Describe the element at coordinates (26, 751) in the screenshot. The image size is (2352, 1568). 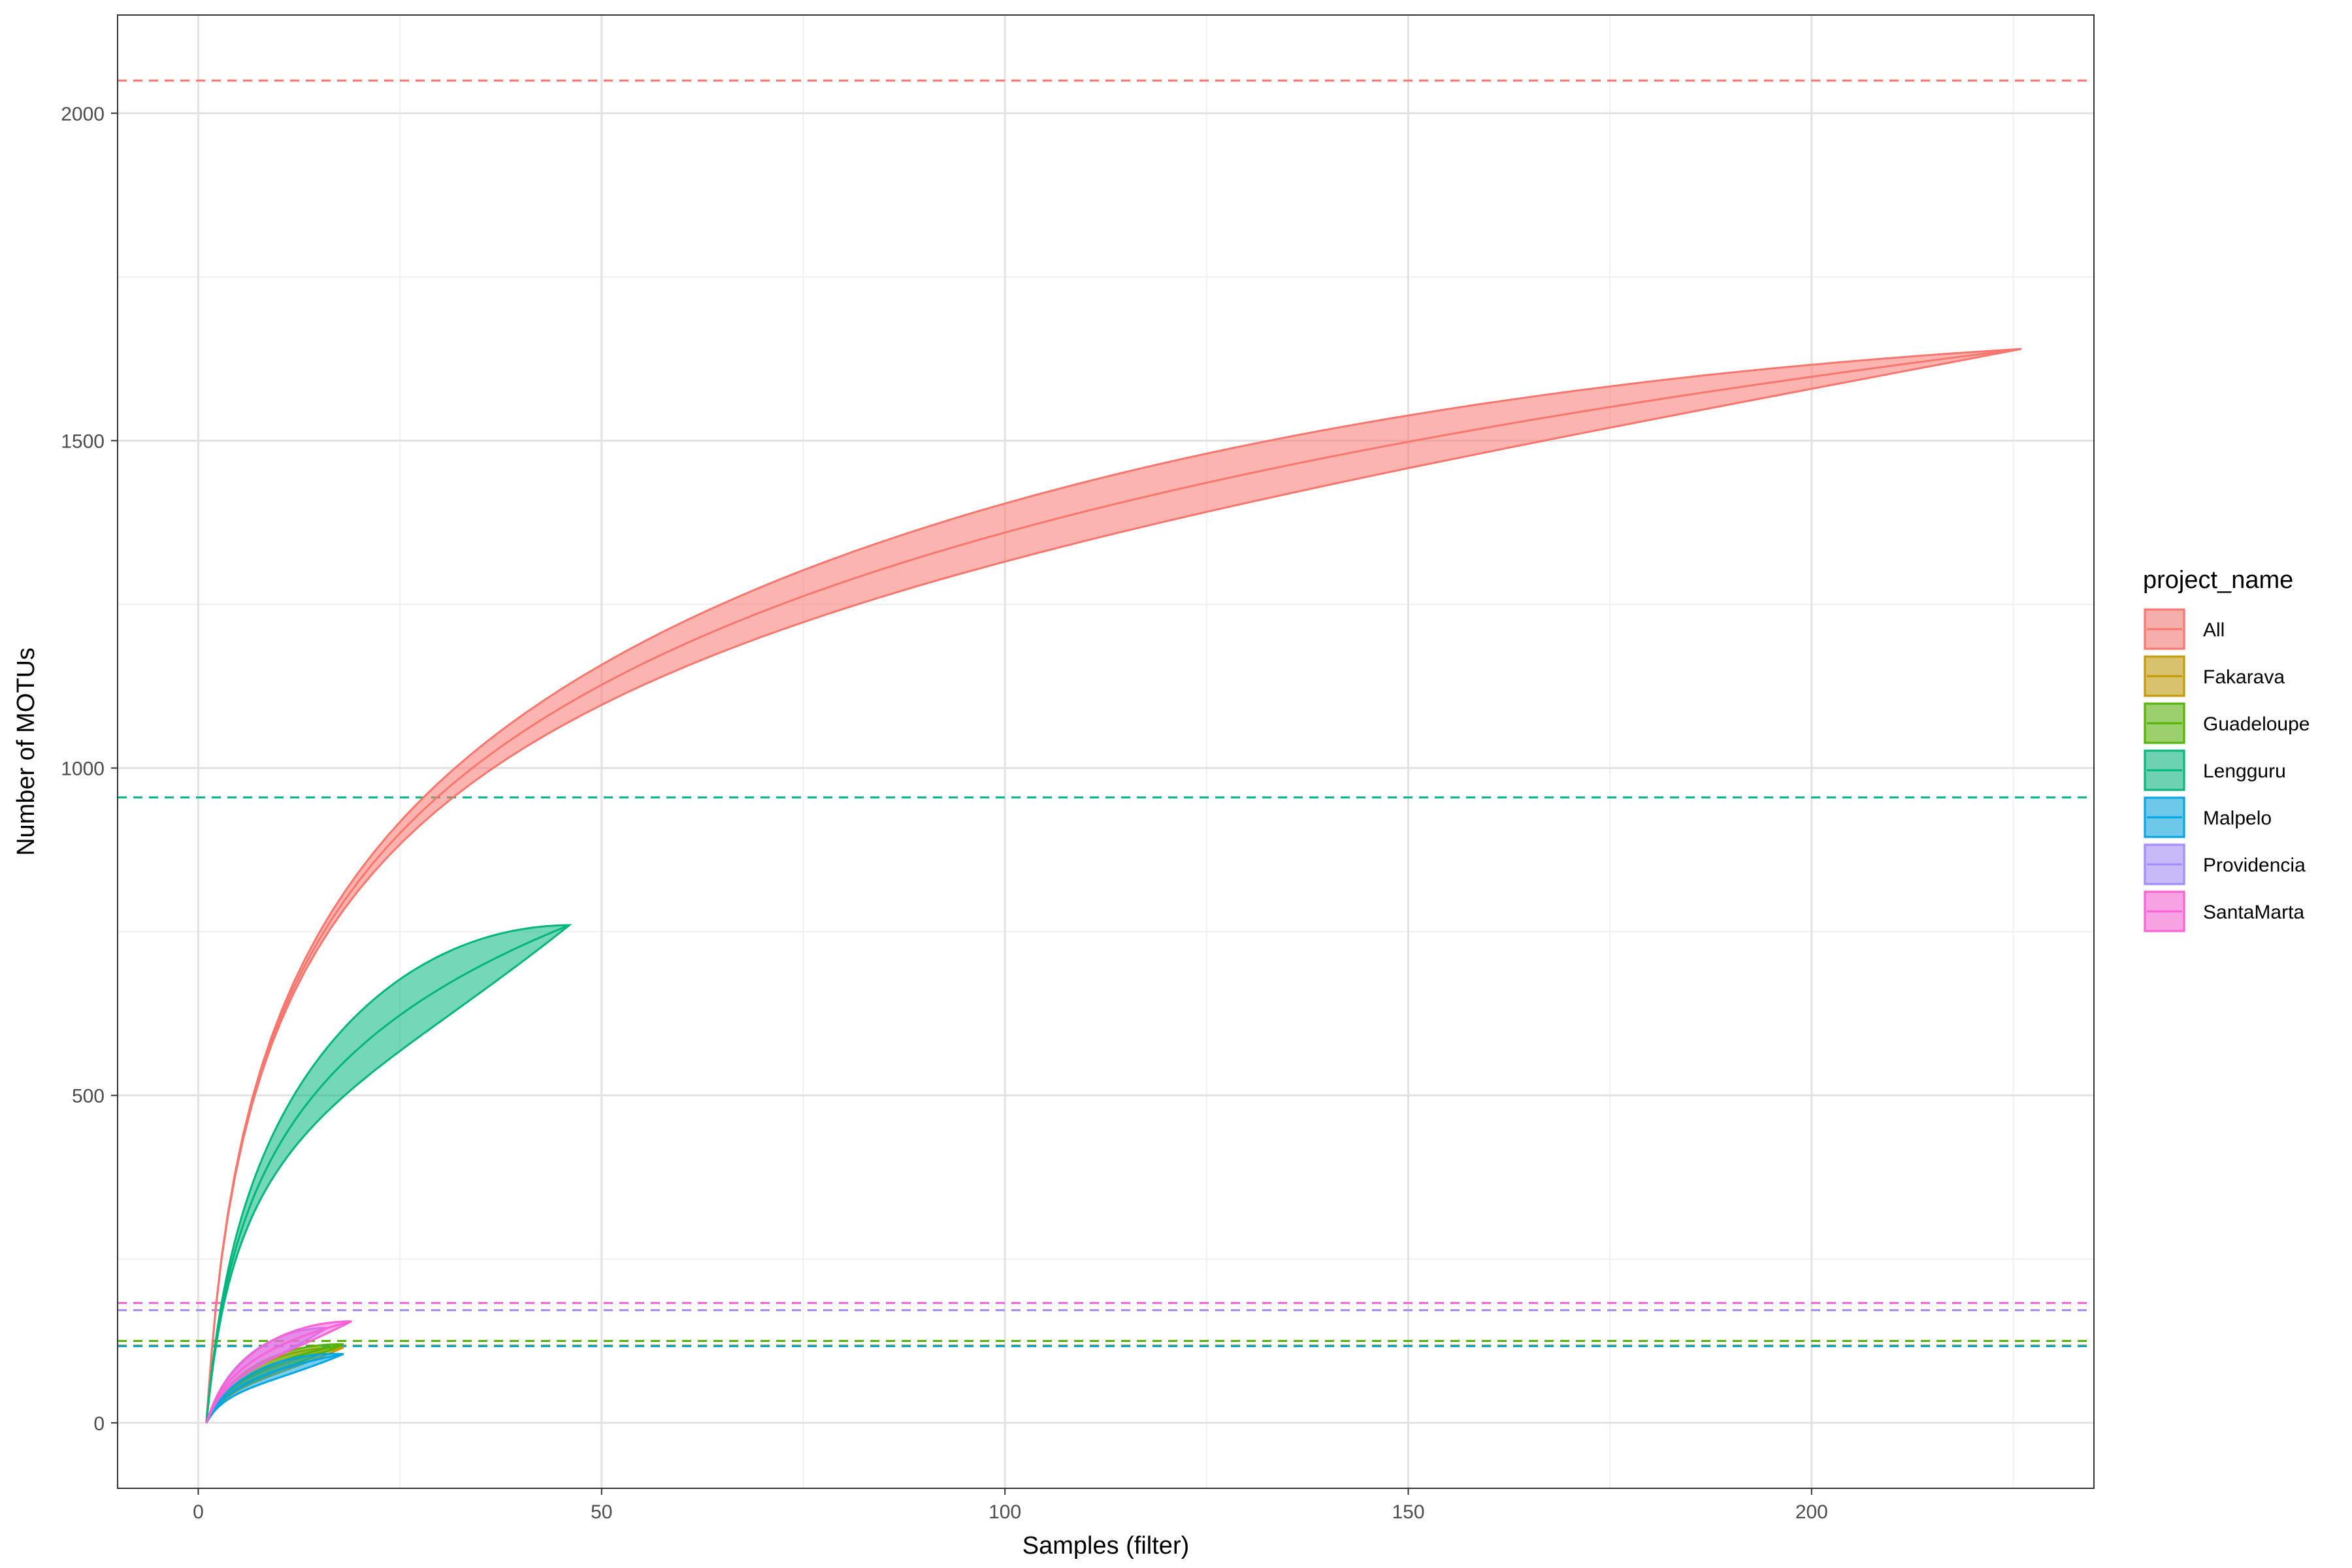
I see `y-axis-title: Number of MOTUs` at that location.